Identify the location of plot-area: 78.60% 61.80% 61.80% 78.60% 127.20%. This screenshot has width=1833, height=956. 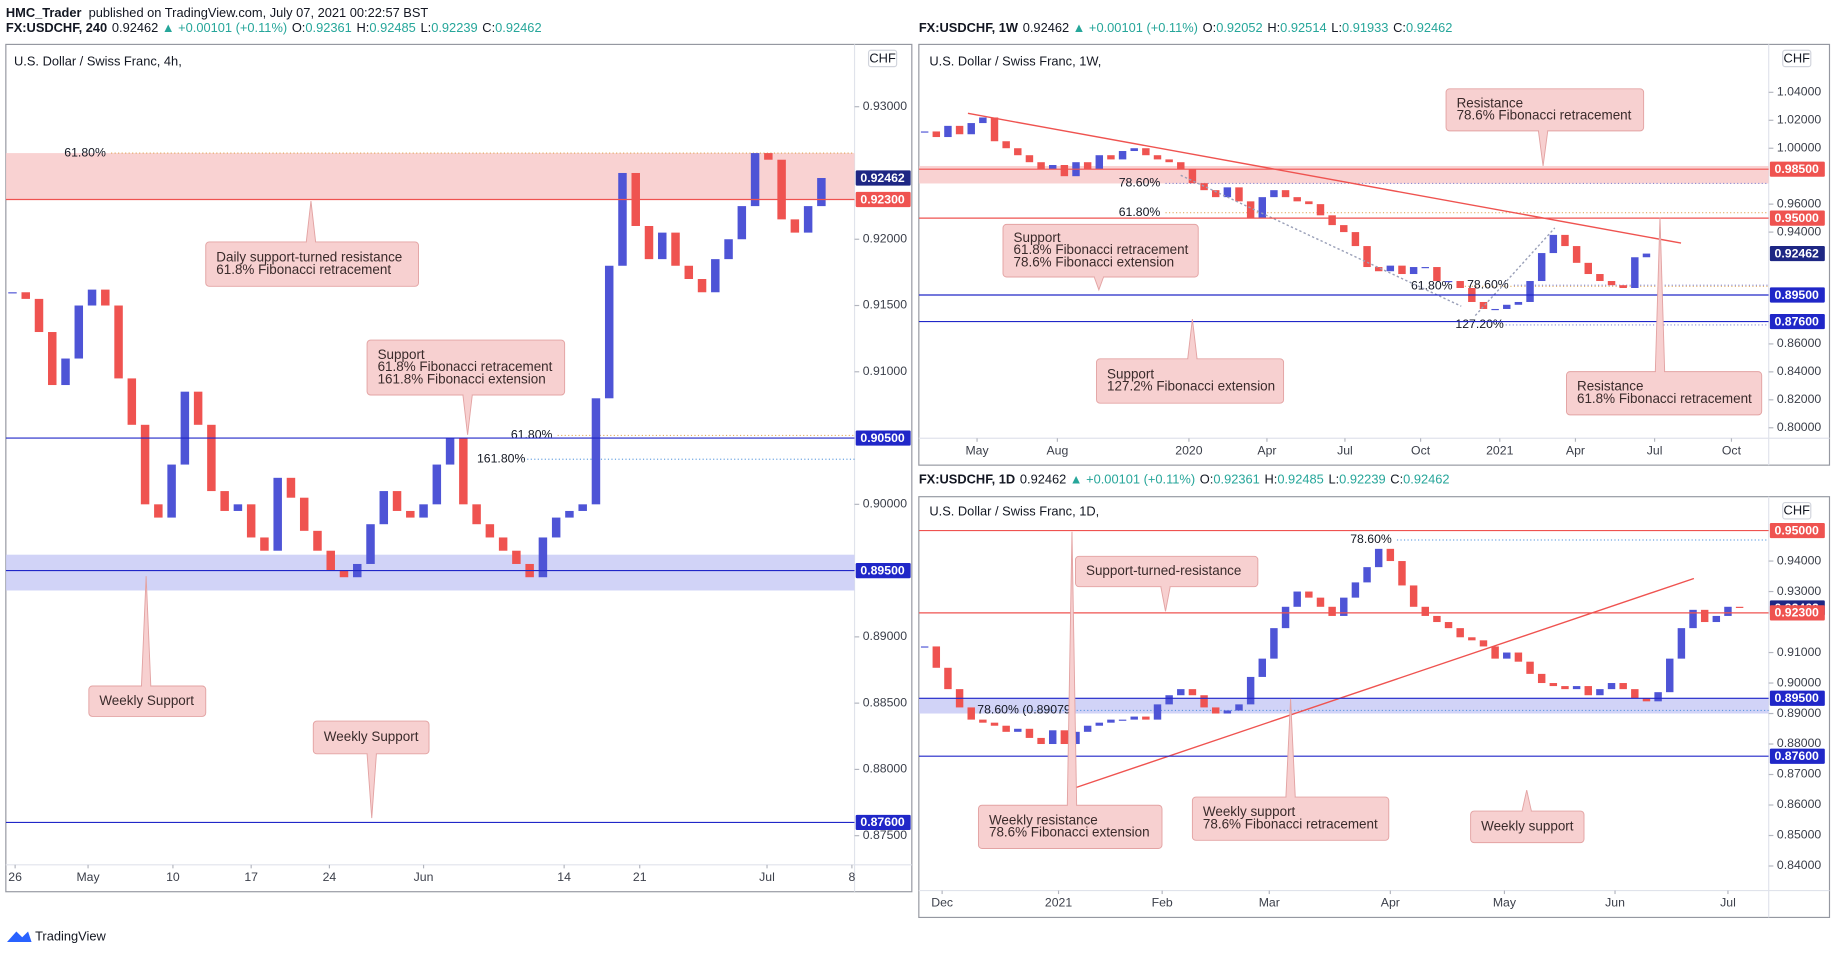
(1343, 221).